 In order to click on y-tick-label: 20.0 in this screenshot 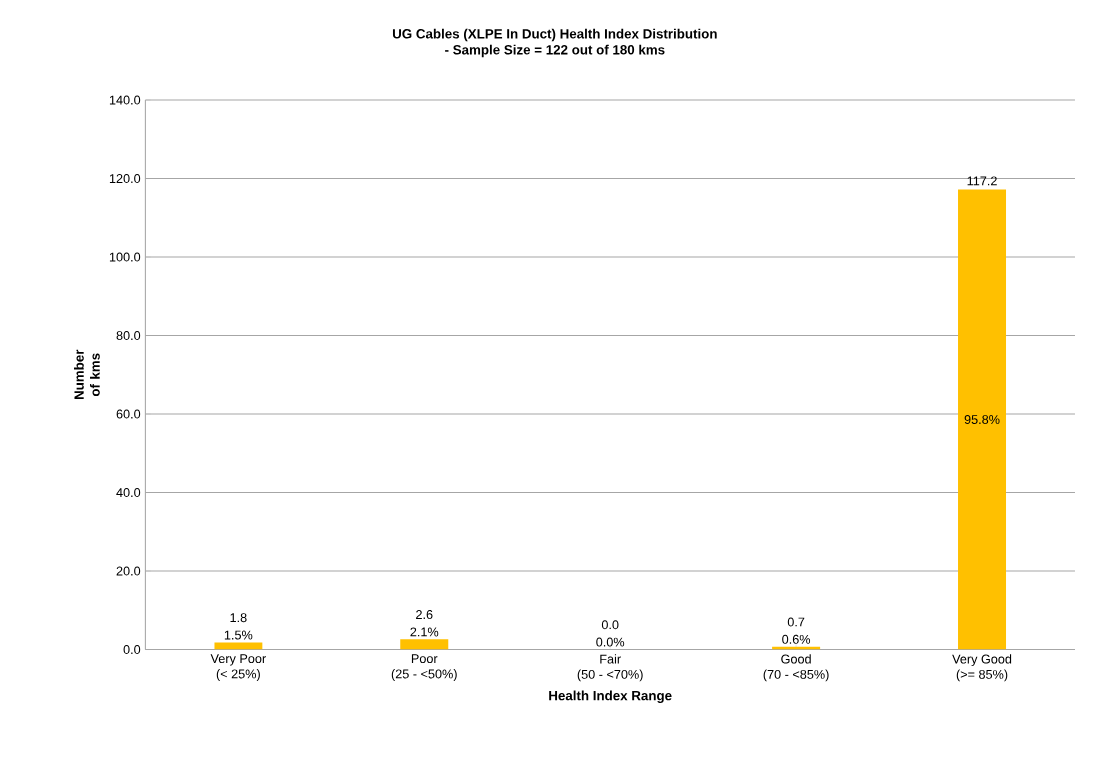, I will do `click(128, 571)`.